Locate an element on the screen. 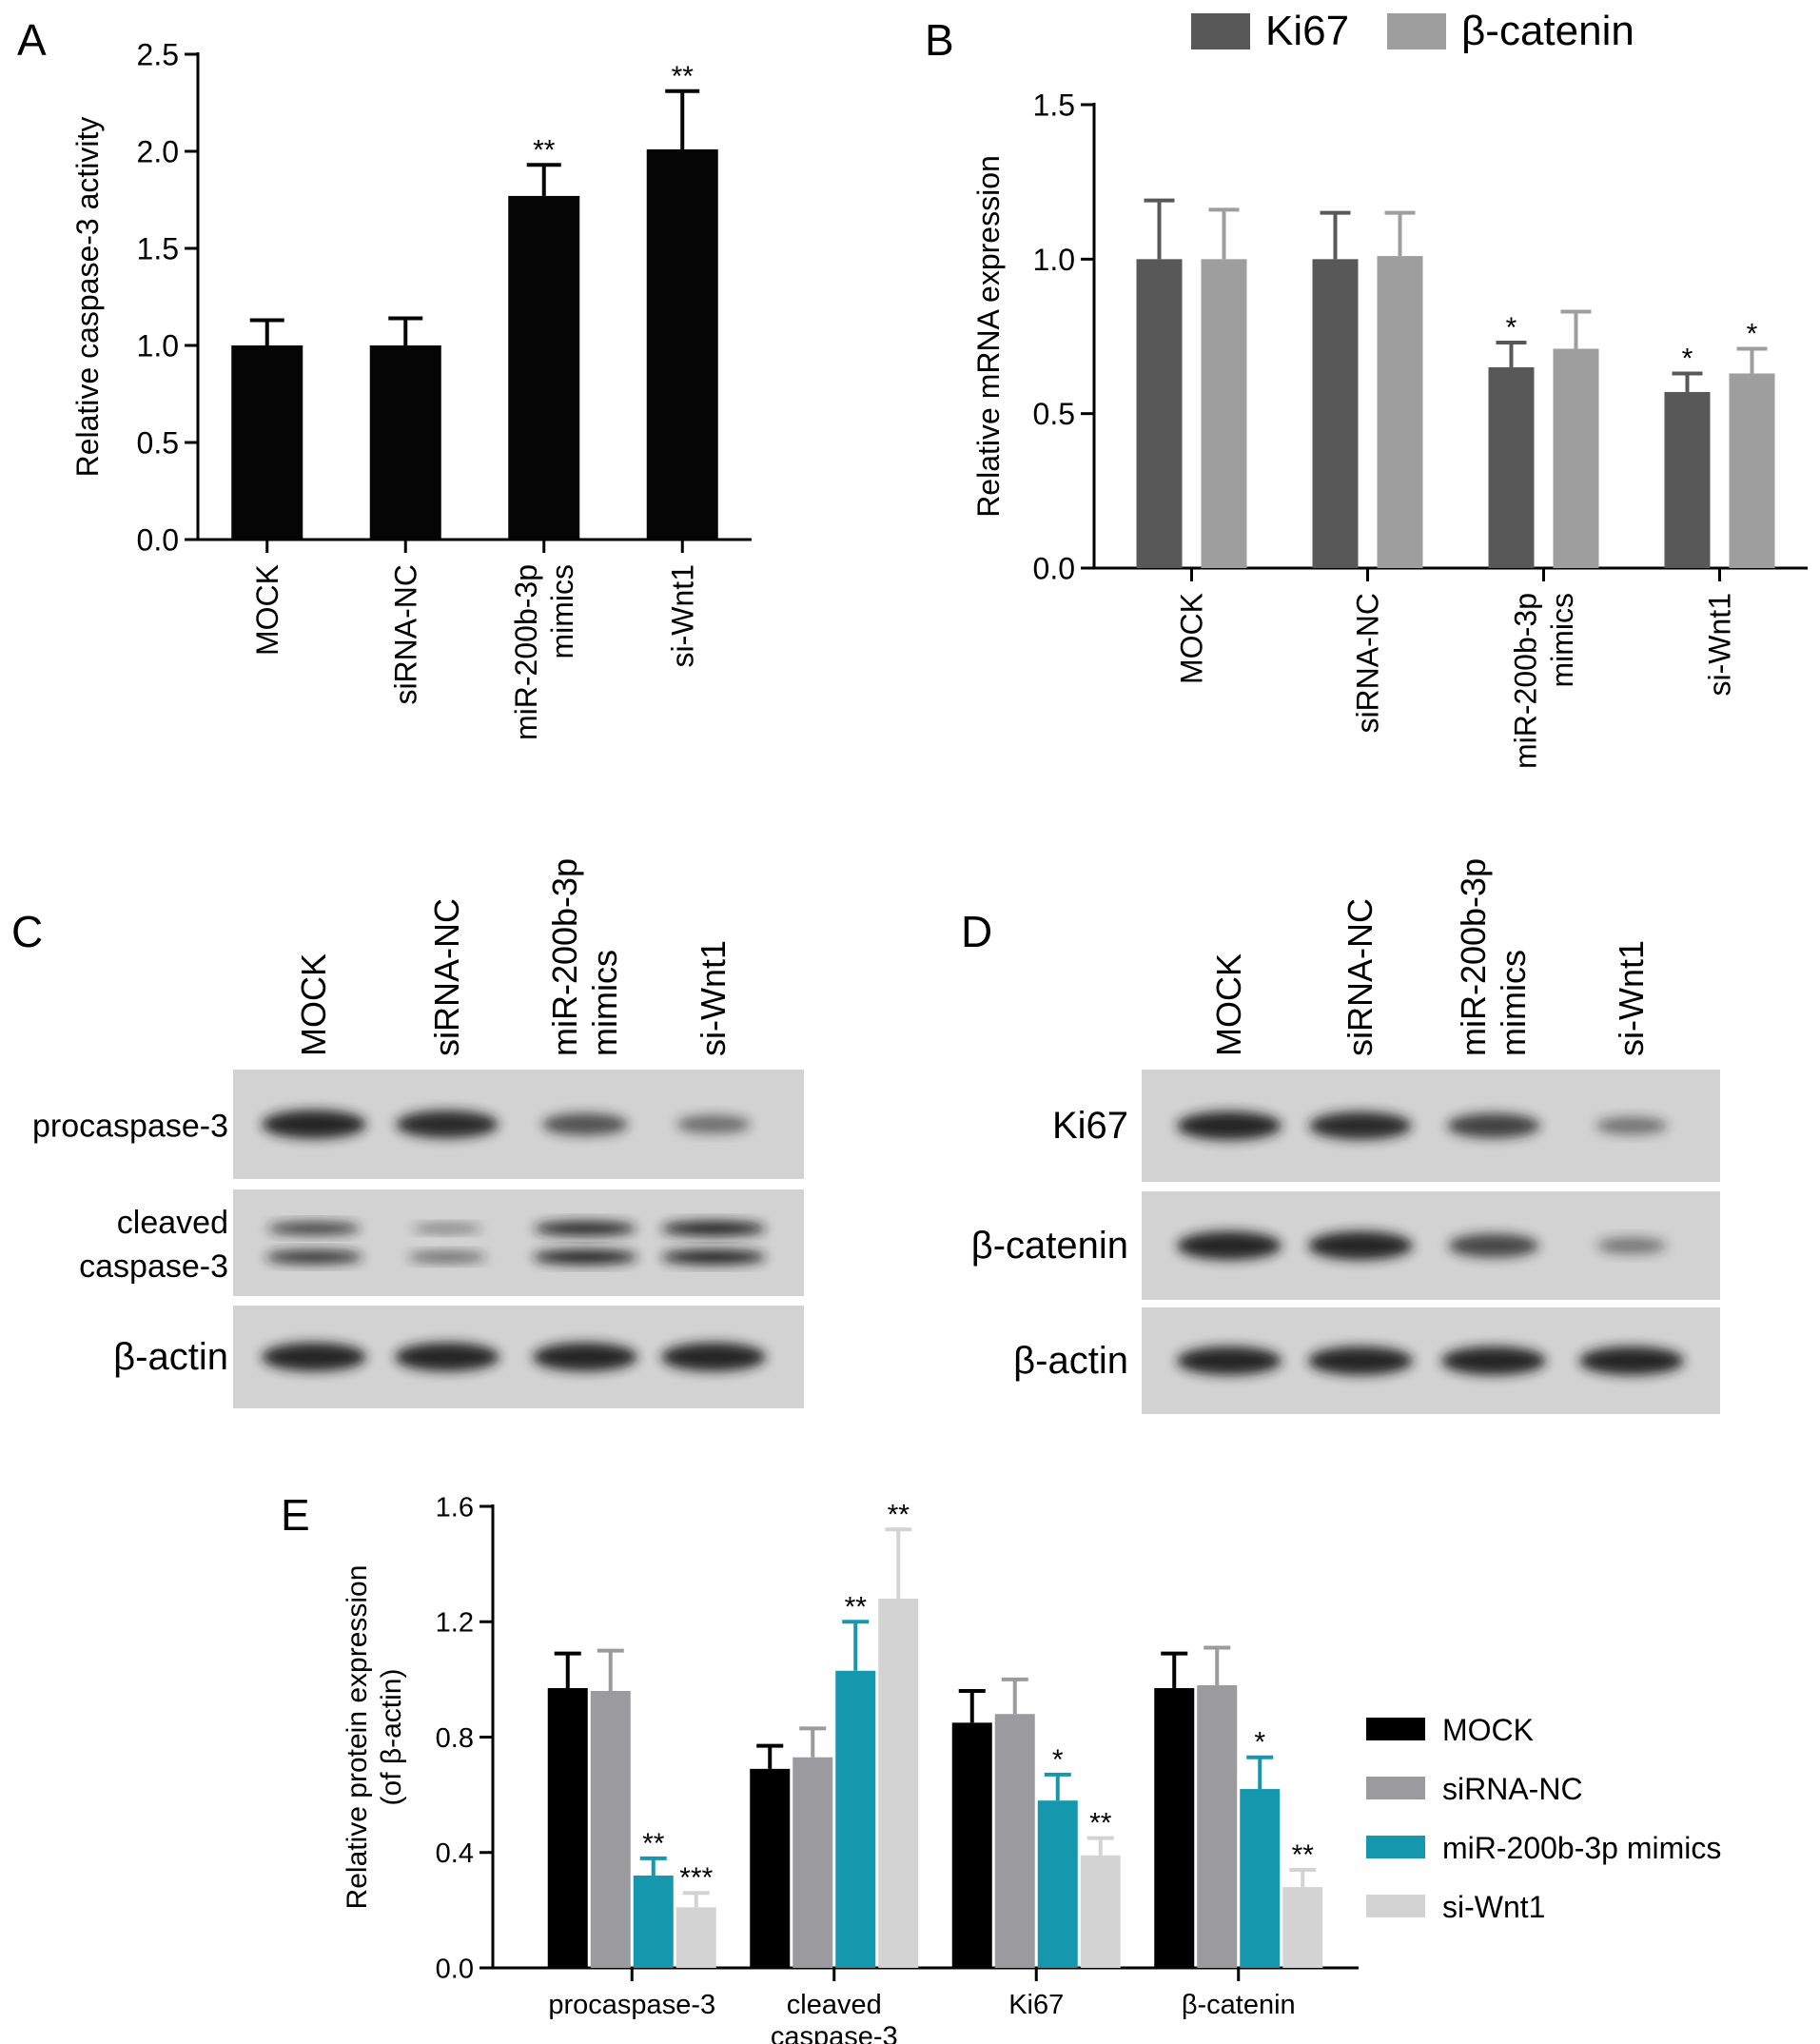 The image size is (1820, 2044). y-axis-label: Relative protein expression is located at coordinates (358, 1738).